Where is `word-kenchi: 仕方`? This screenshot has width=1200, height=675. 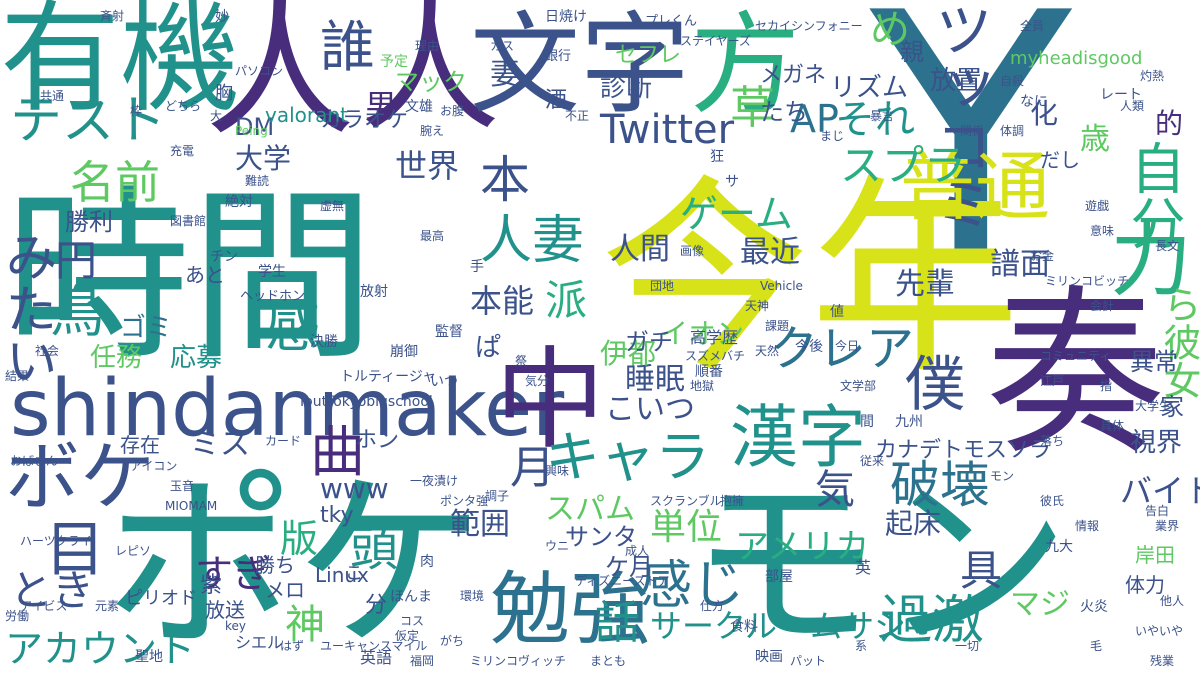
word-kenchi: 仕方 is located at coordinates (712, 606).